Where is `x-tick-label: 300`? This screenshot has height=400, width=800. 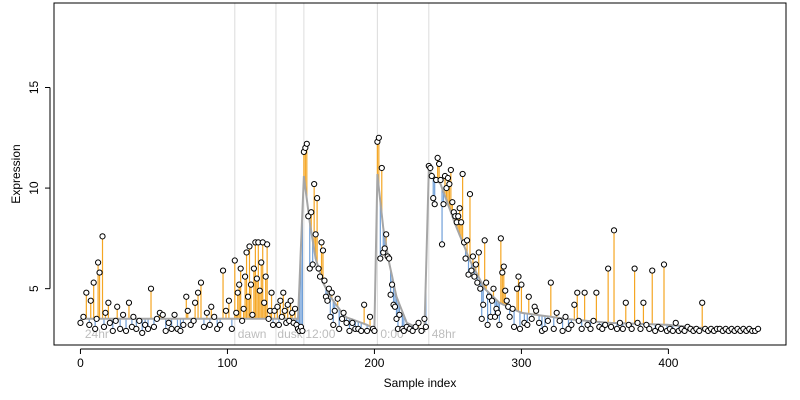
x-tick-label: 300 is located at coordinates (521, 363).